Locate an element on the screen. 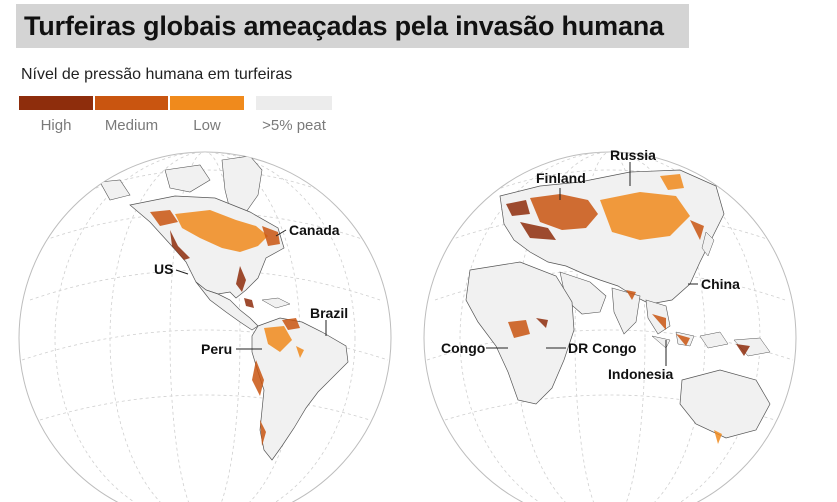 The height and width of the screenshot is (502, 837). label-us: US is located at coordinates (163, 269).